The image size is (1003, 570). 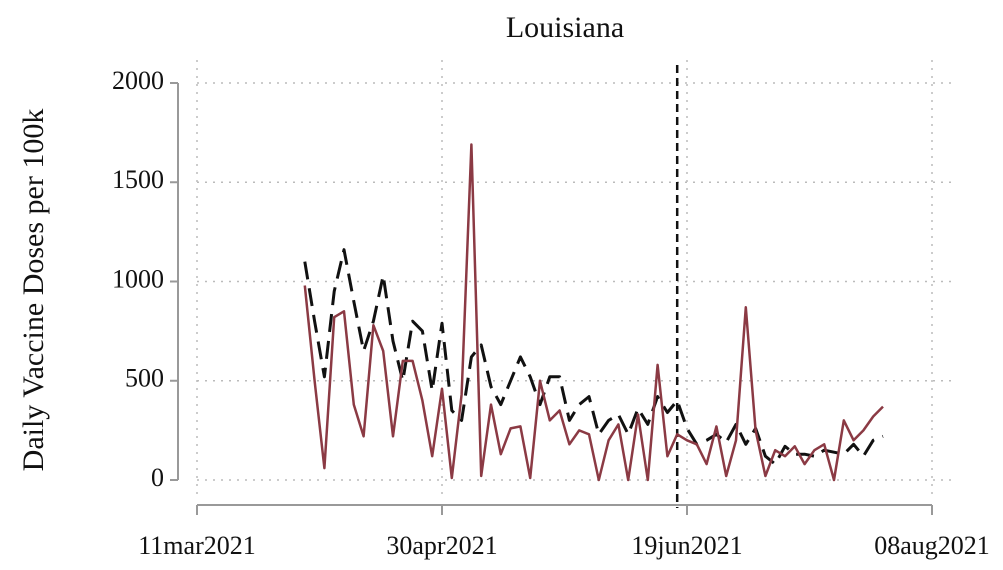 What do you see at coordinates (138, 179) in the screenshot?
I see `y-tick-label: 1500` at bounding box center [138, 179].